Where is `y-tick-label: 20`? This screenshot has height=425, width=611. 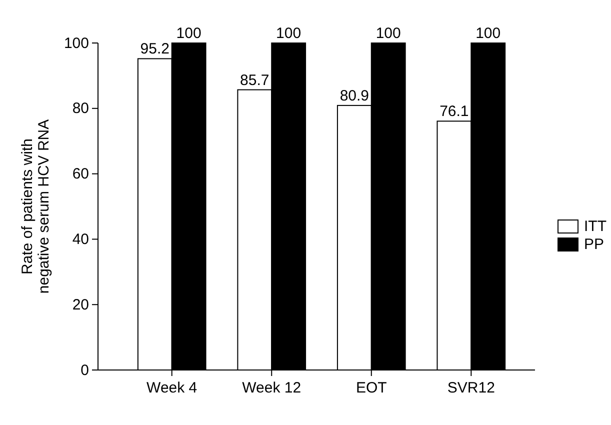
y-tick-label: 20 is located at coordinates (80, 305).